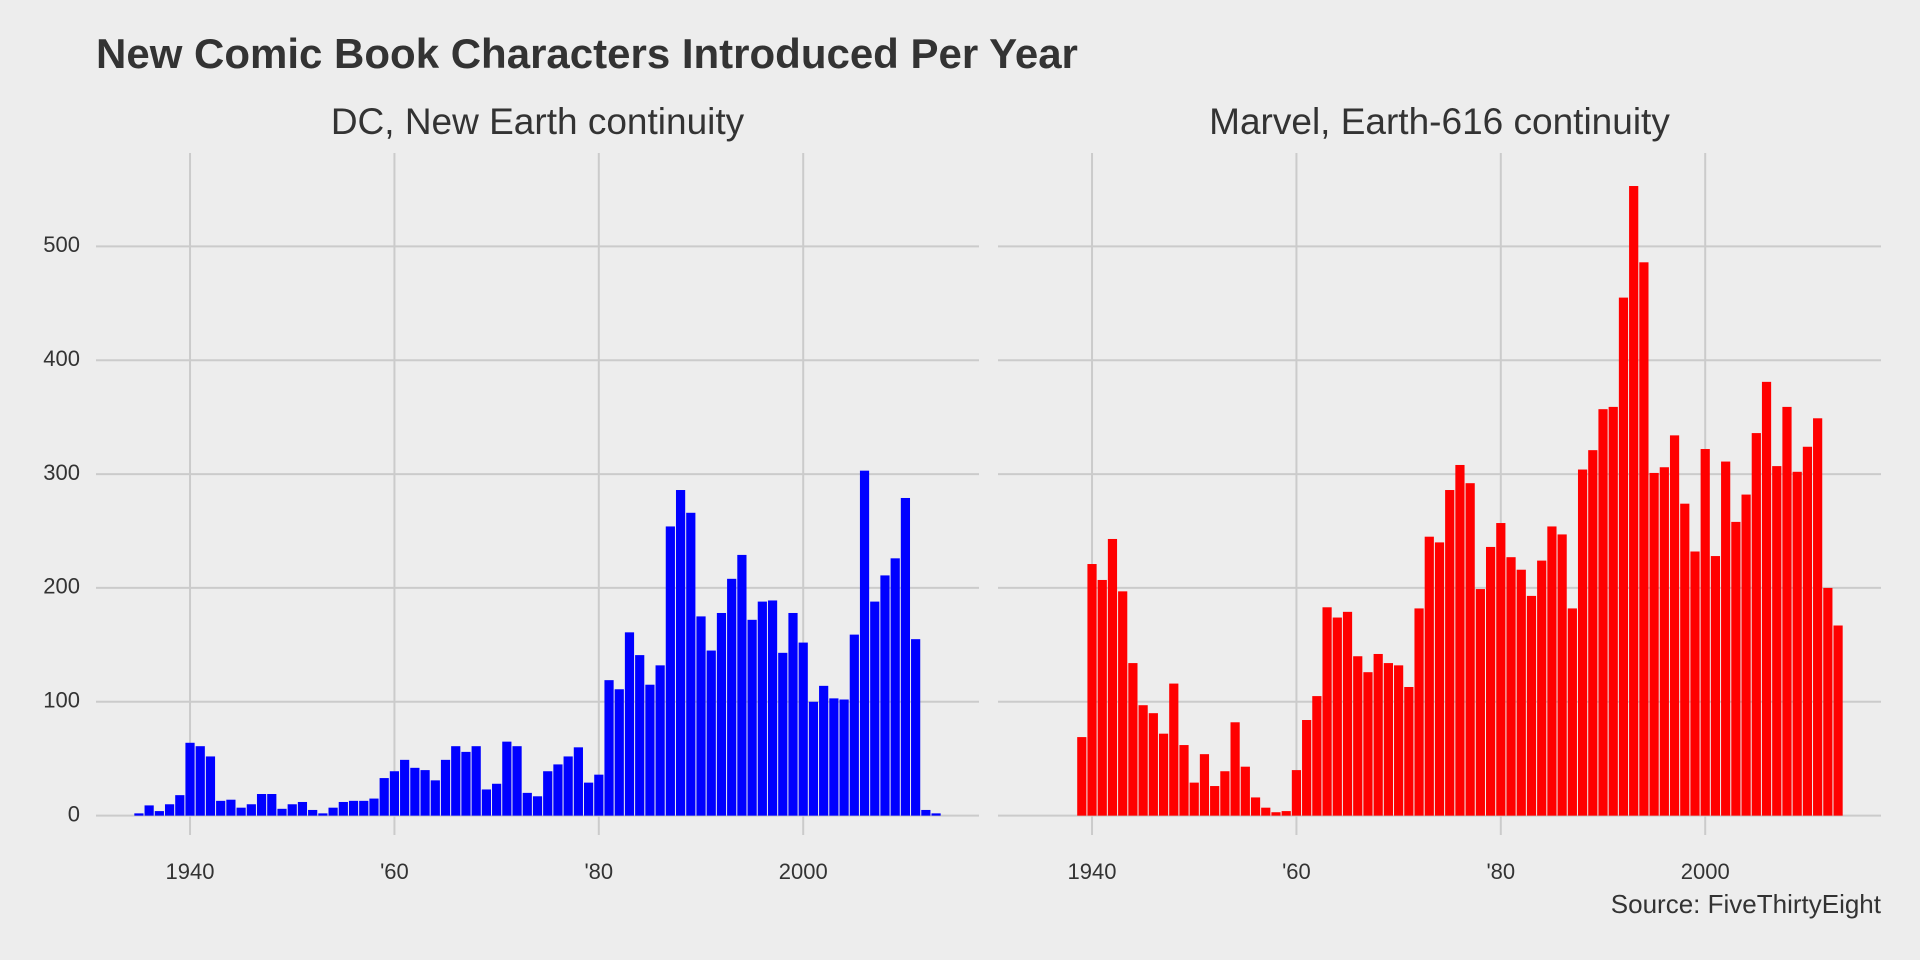 This screenshot has width=1920, height=960. What do you see at coordinates (598, 871) in the screenshot?
I see `x-tick-label: '80` at bounding box center [598, 871].